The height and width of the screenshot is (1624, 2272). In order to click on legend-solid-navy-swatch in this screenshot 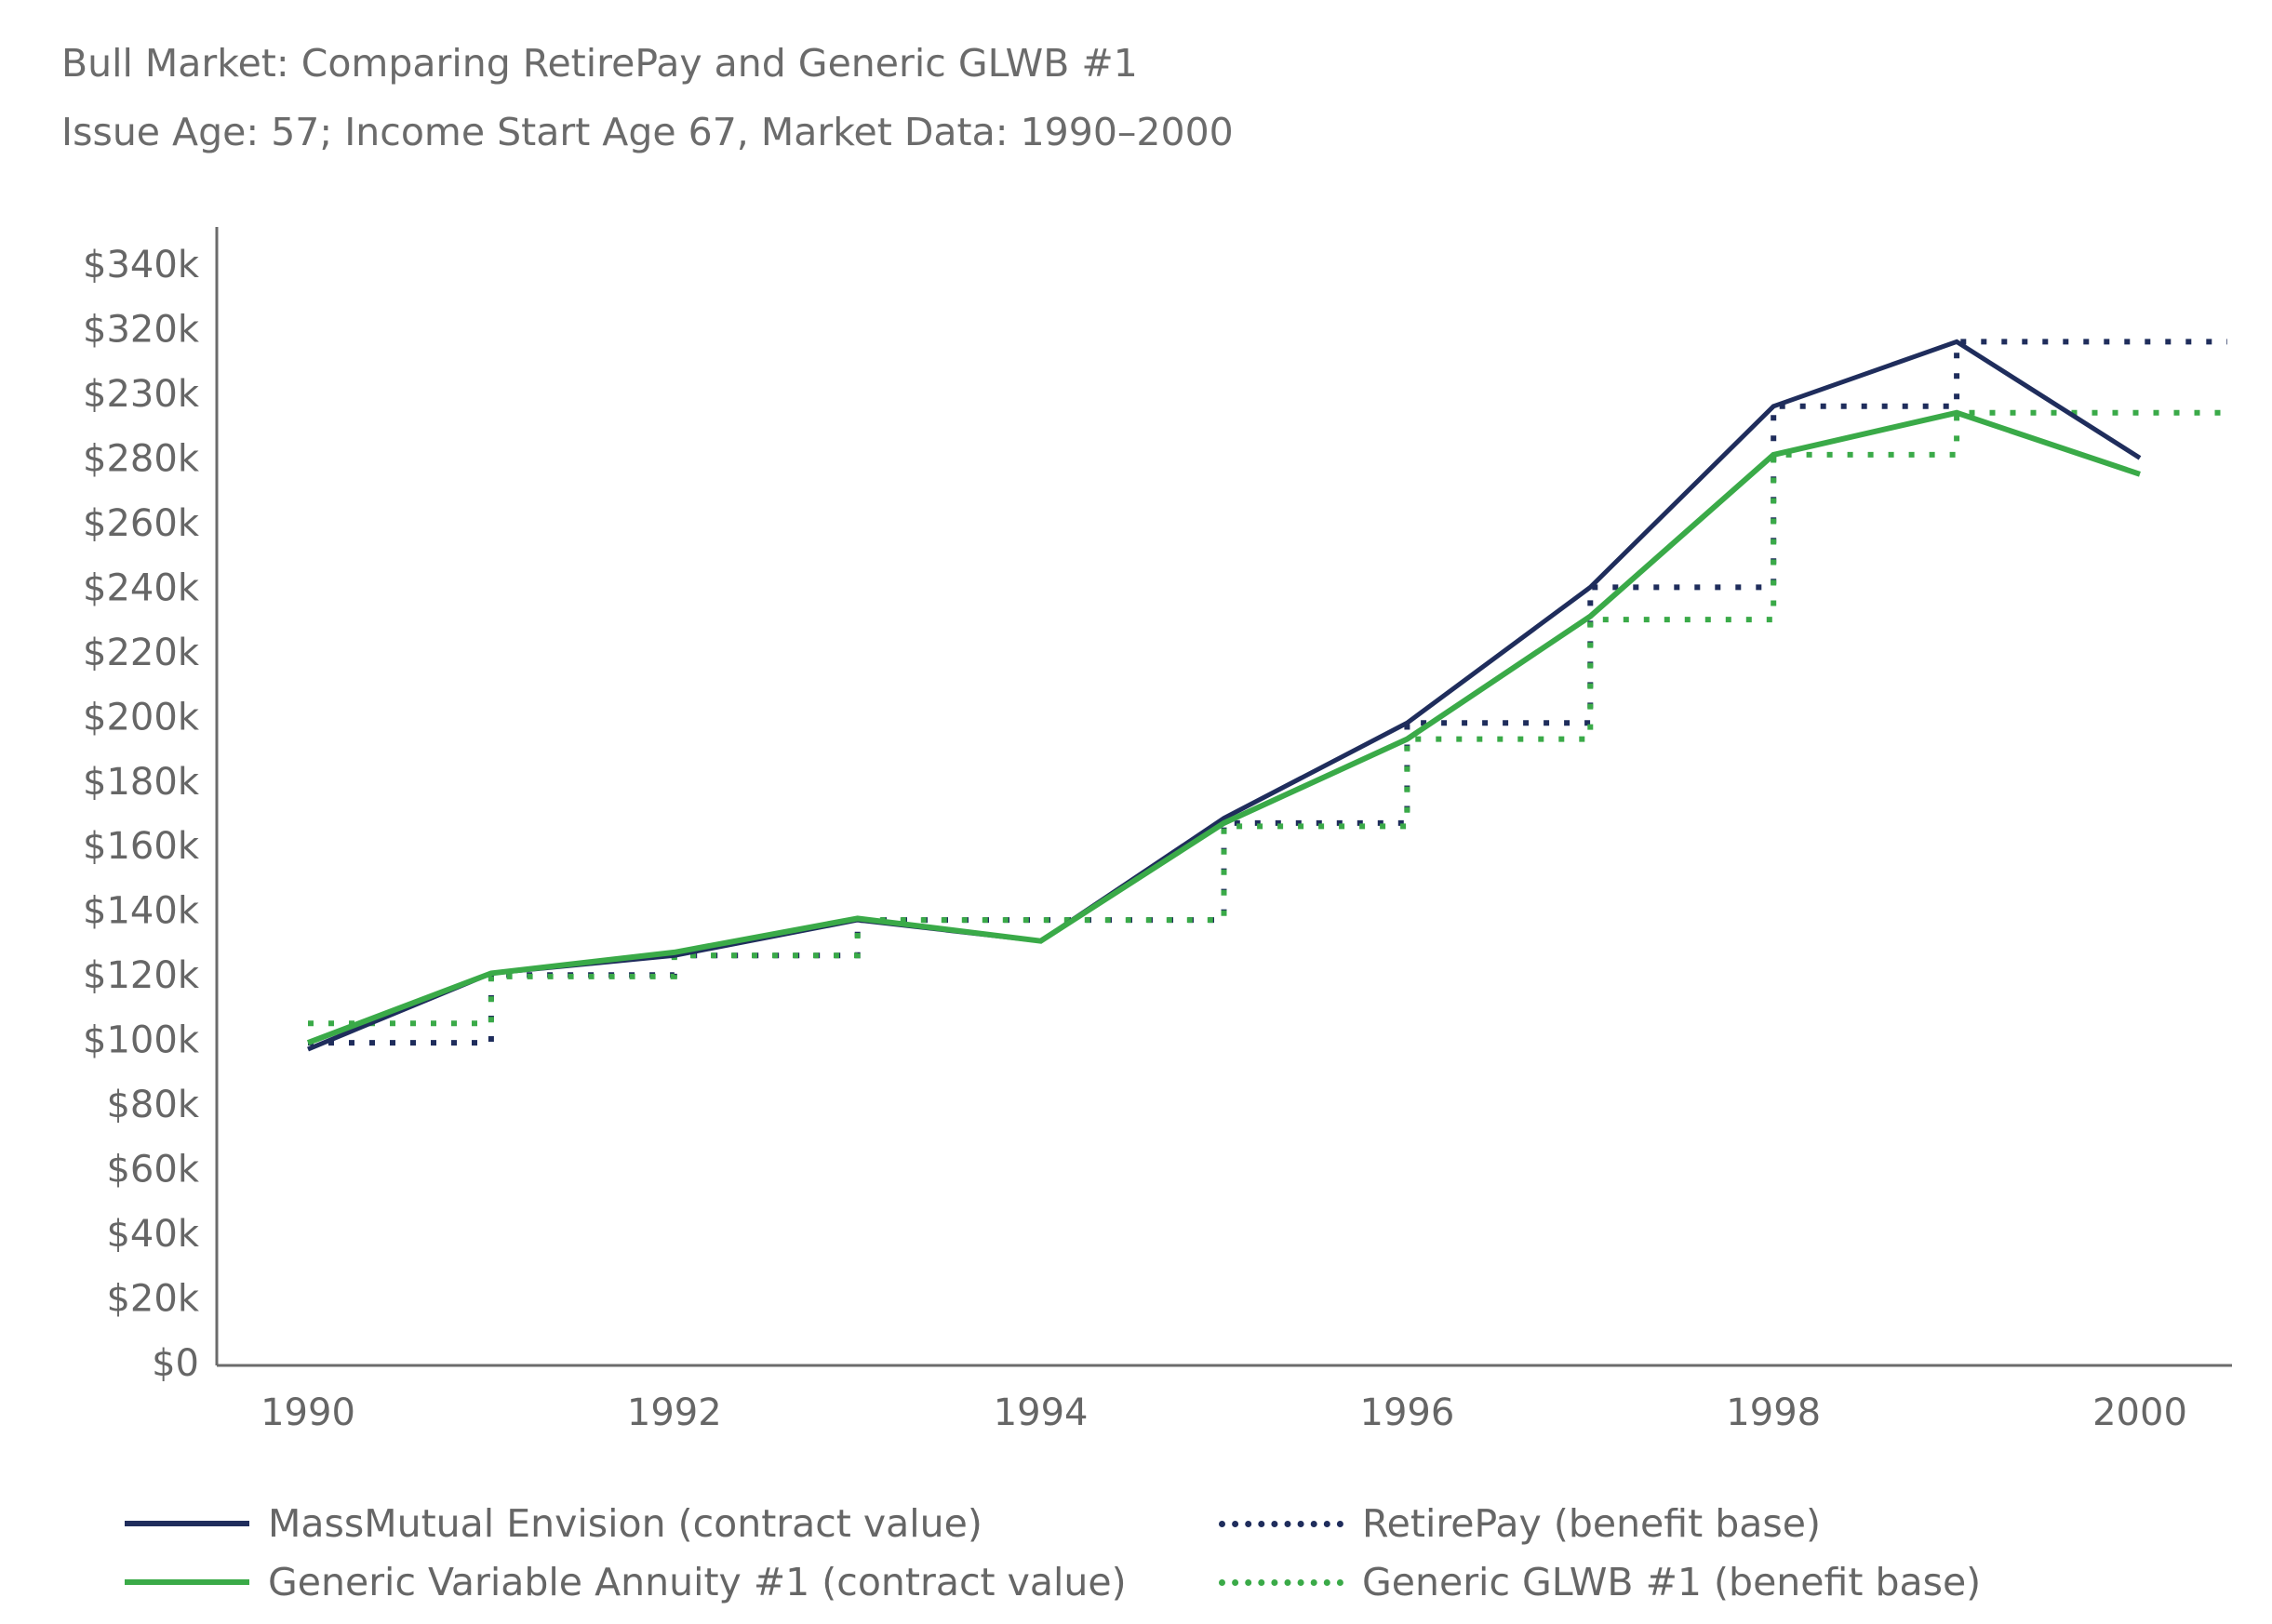, I will do `click(187, 1524)`.